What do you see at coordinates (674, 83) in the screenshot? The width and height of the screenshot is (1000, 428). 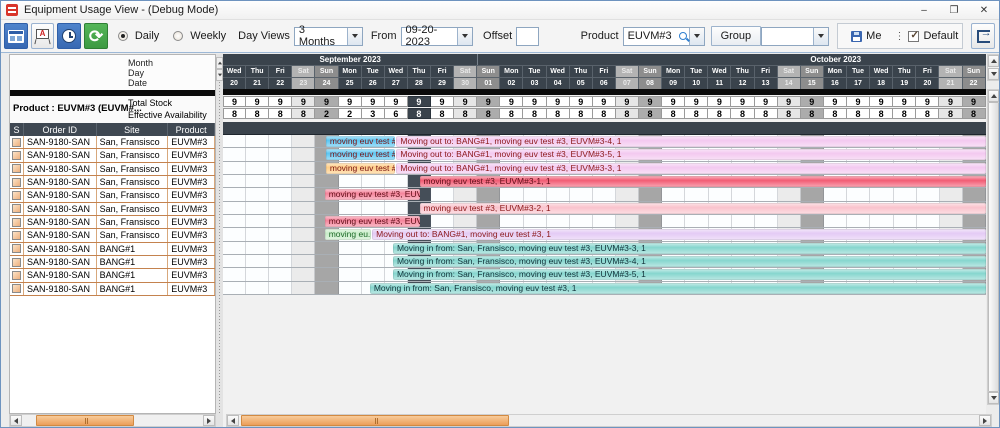 I see `date-cell: 09` at bounding box center [674, 83].